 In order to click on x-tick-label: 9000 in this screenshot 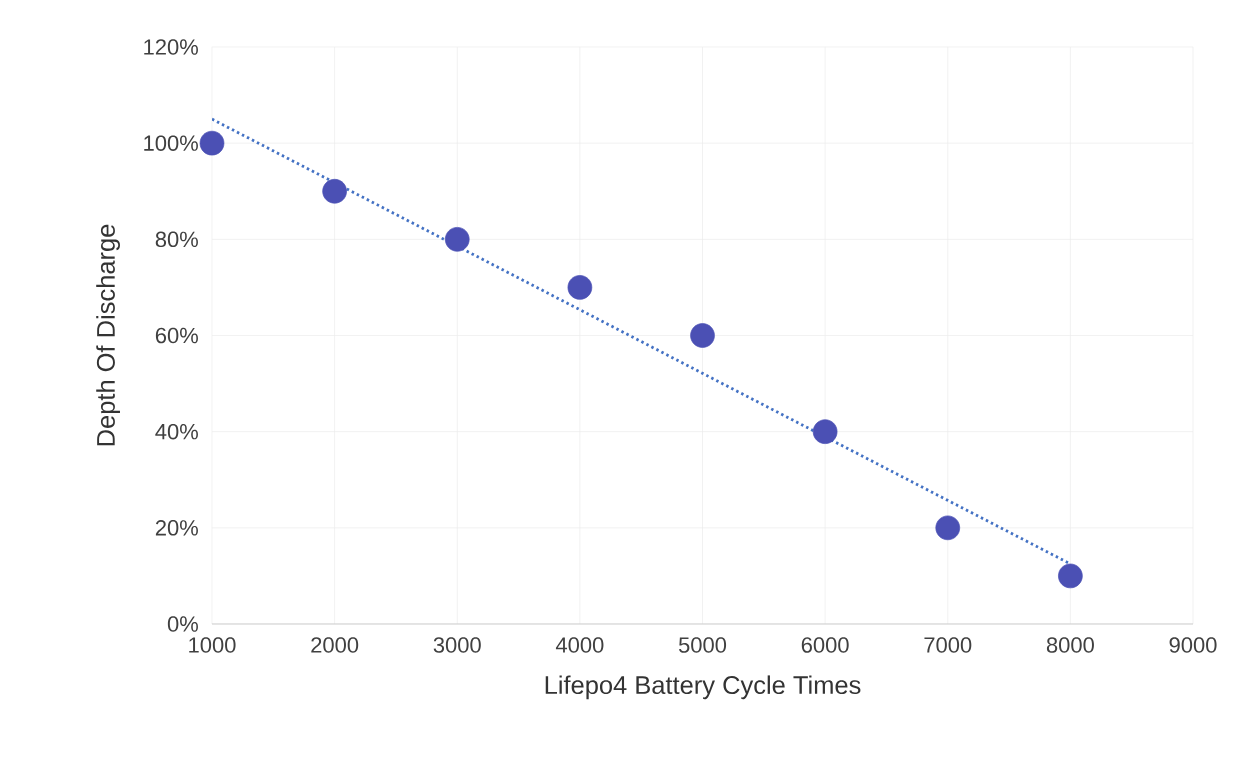, I will do `click(1193, 645)`.